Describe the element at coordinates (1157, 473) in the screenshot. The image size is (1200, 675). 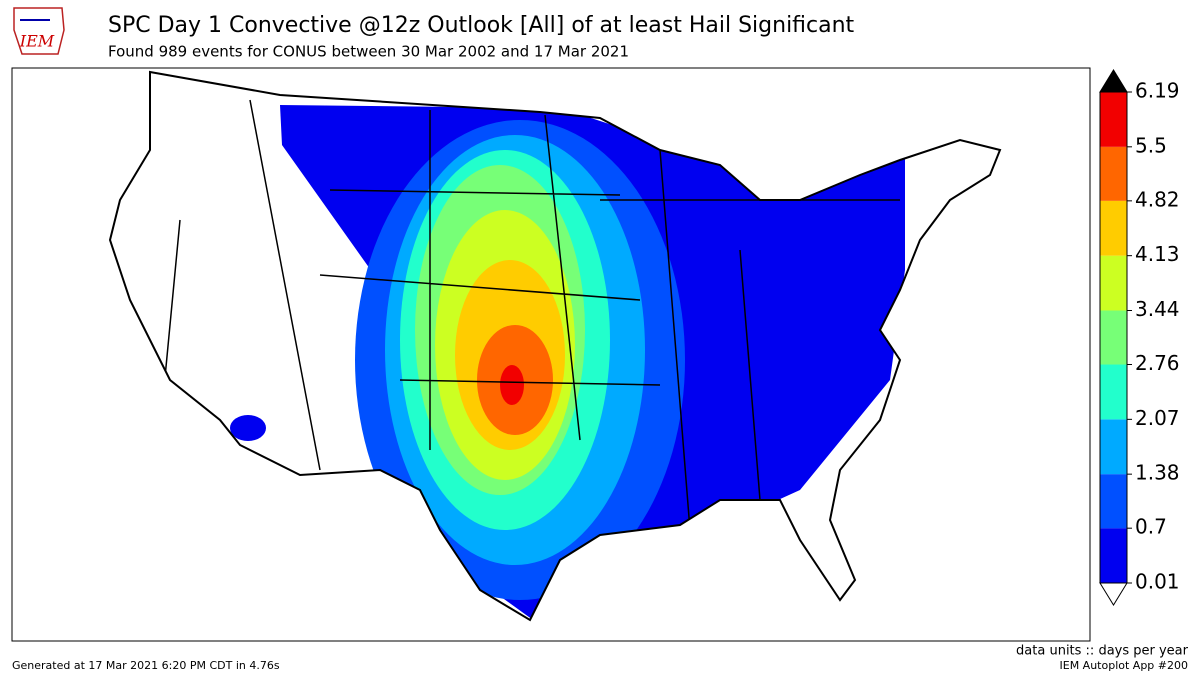
I see `colorbar-tick-label: 1.38` at that location.